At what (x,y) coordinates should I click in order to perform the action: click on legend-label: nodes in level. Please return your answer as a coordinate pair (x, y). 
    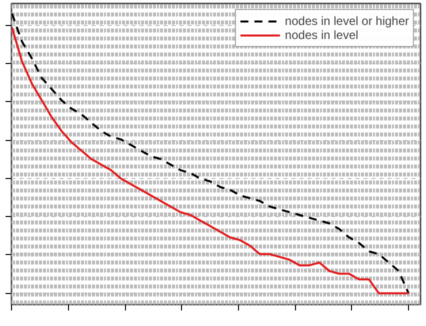
    Looking at the image, I should click on (321, 35).